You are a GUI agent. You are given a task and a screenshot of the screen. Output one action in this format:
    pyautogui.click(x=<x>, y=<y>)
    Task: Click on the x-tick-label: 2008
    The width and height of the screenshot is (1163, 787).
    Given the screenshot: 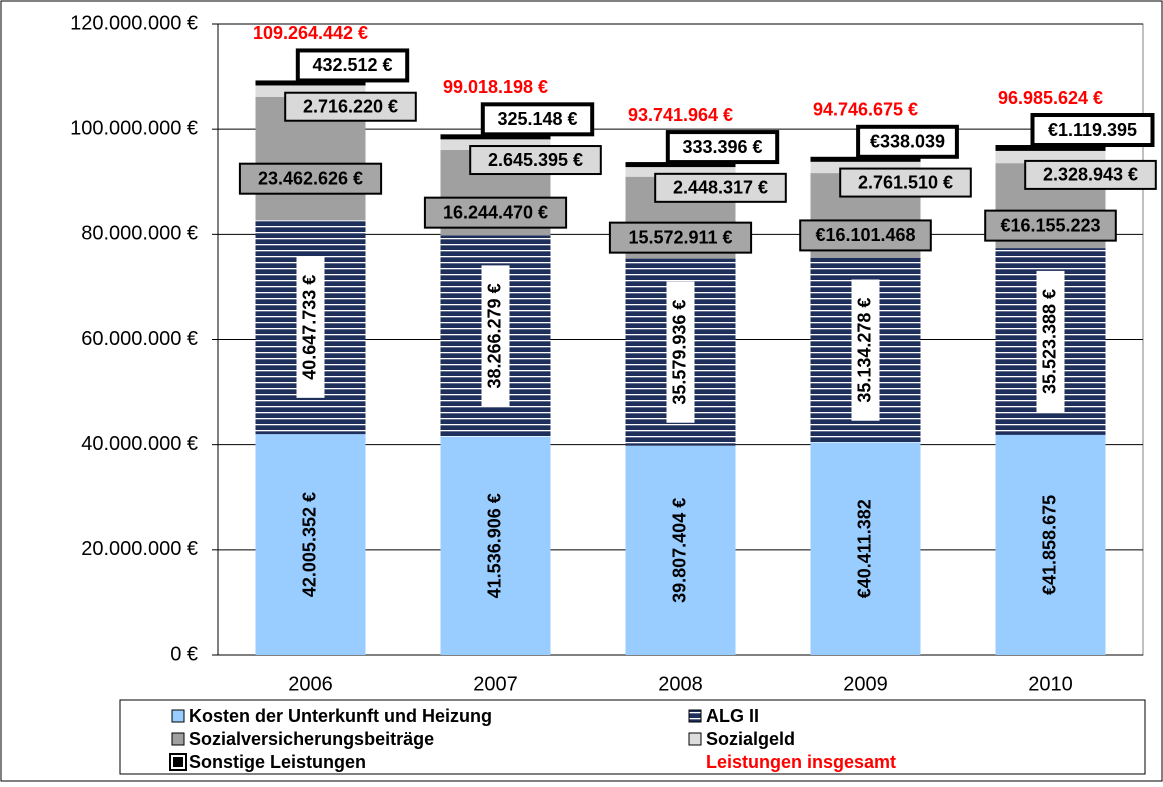 What is the action you would take?
    pyautogui.click(x=680, y=684)
    